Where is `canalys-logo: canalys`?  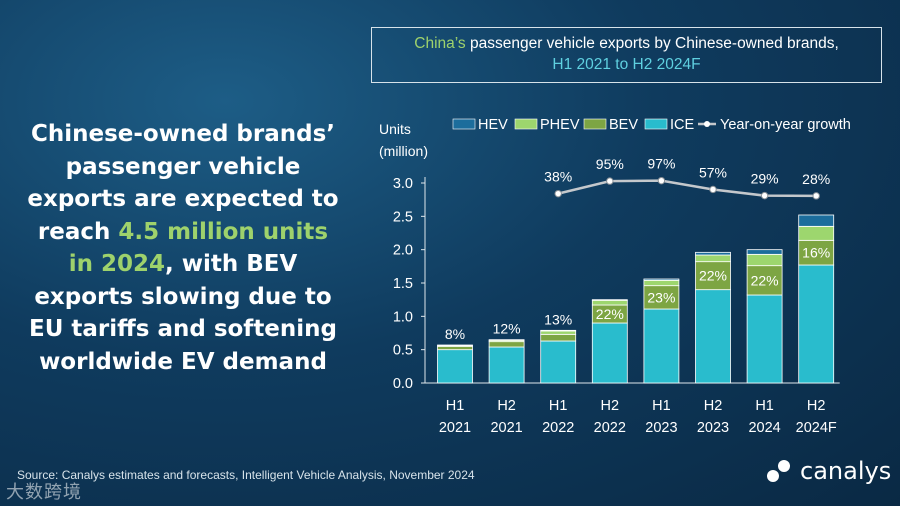
canalys-logo: canalys is located at coordinates (827, 471).